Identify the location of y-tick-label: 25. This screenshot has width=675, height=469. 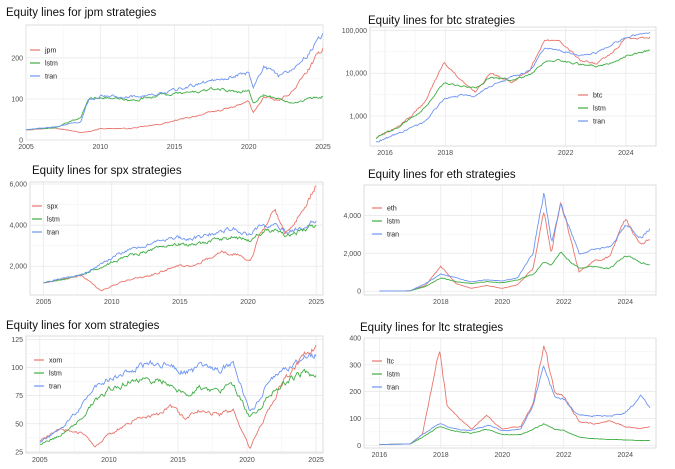
(19, 452).